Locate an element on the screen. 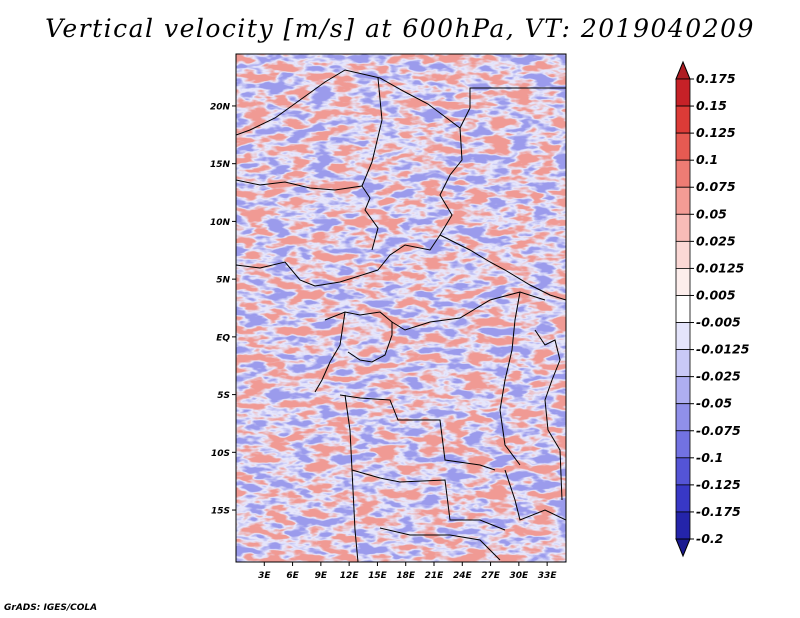 The image size is (800, 618). x-tick-label: 33E is located at coordinates (548, 576).